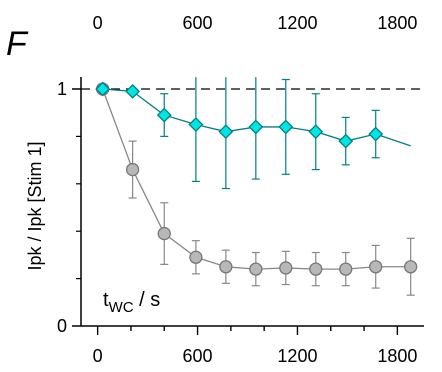  I want to click on y-ticks: 01, so click(69, 207).